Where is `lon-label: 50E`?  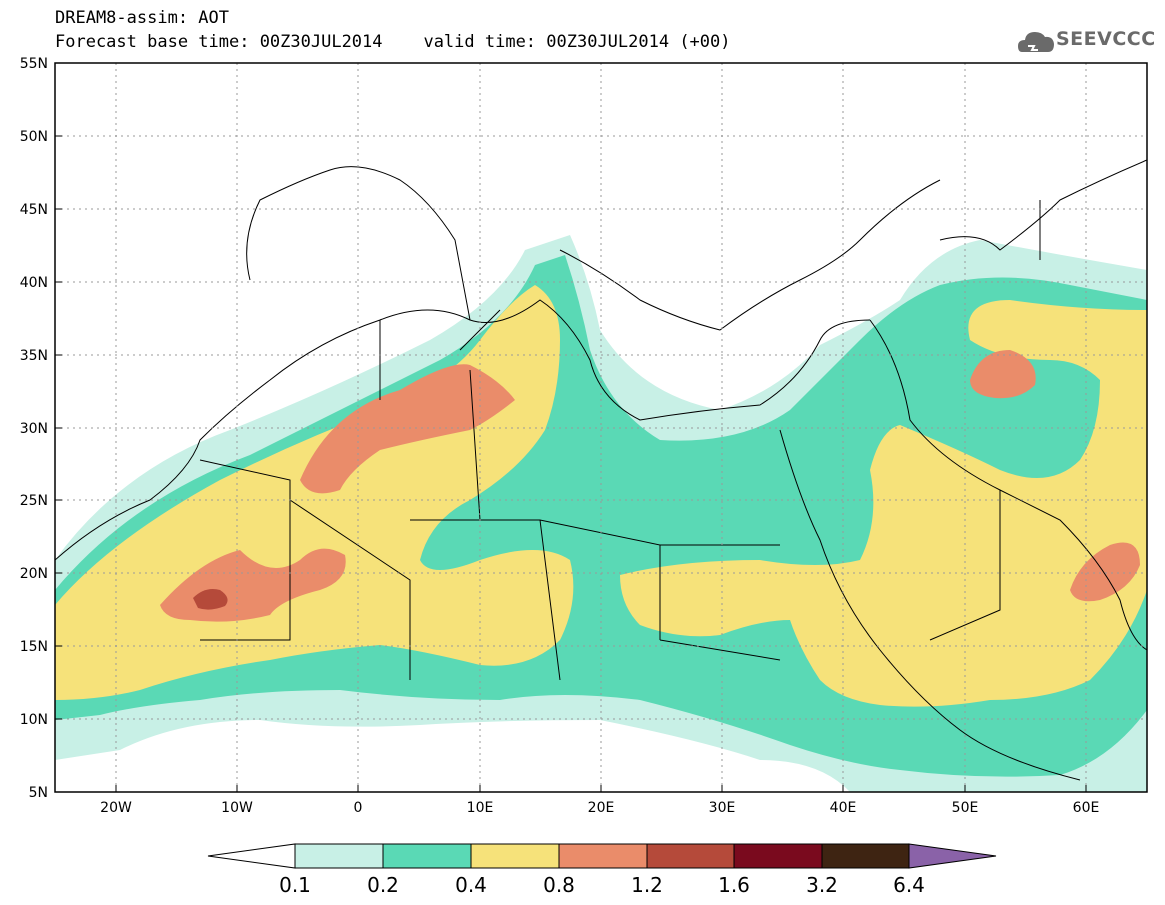
lon-label: 50E is located at coordinates (965, 808).